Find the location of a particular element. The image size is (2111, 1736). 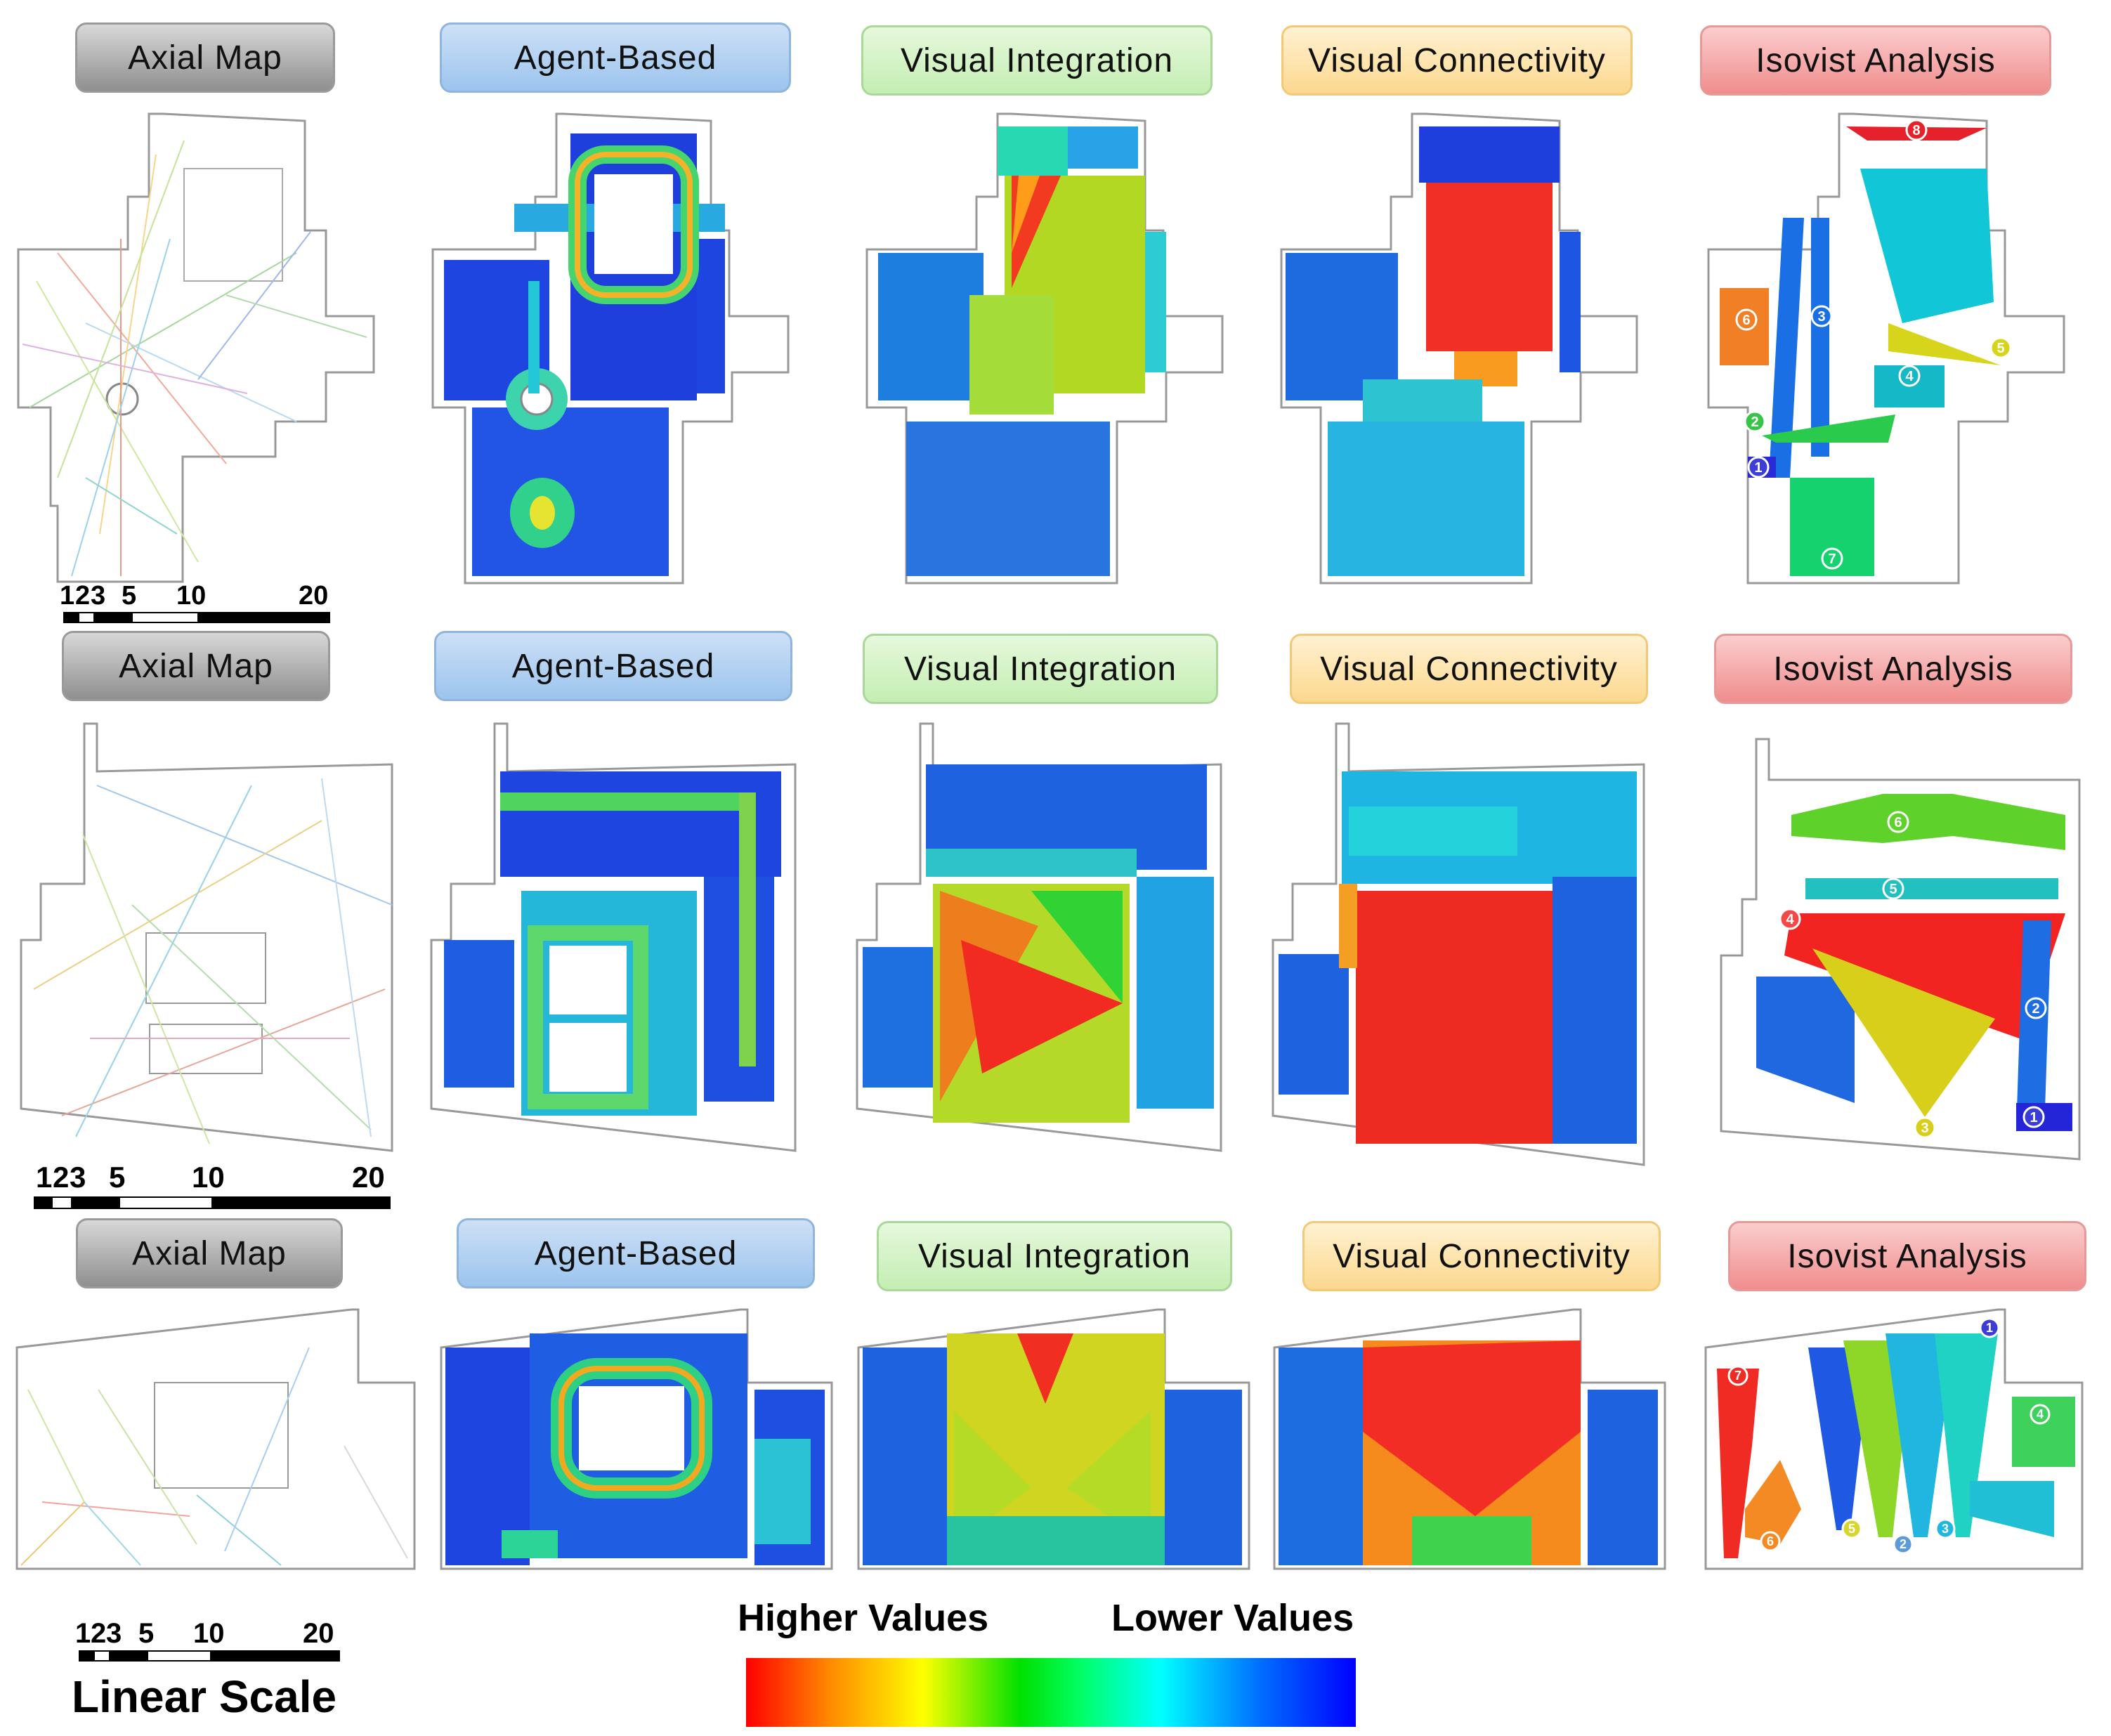

row3-agent-based-label: Agent-Based is located at coordinates (636, 1253).